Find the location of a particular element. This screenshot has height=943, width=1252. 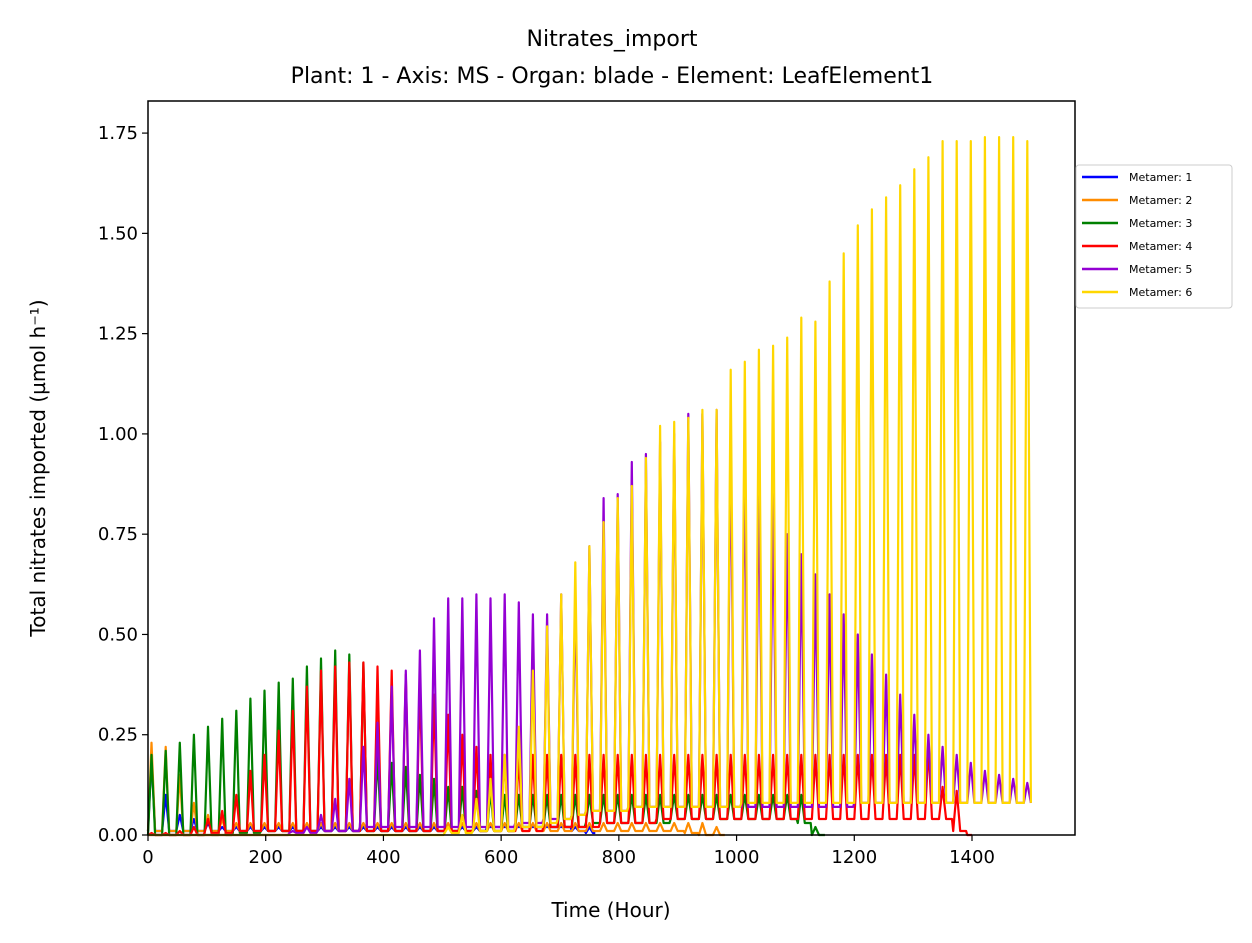

y-tick-label: 0.00 is located at coordinates (118, 835).